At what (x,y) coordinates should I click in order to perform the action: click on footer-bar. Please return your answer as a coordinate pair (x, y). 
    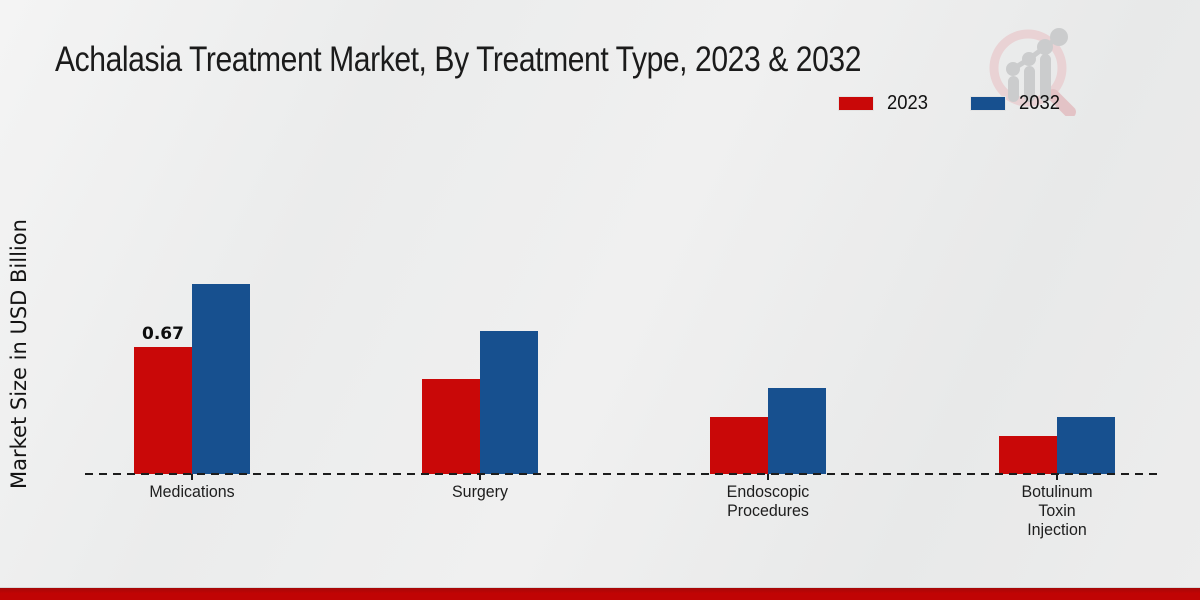
    Looking at the image, I should click on (600, 593).